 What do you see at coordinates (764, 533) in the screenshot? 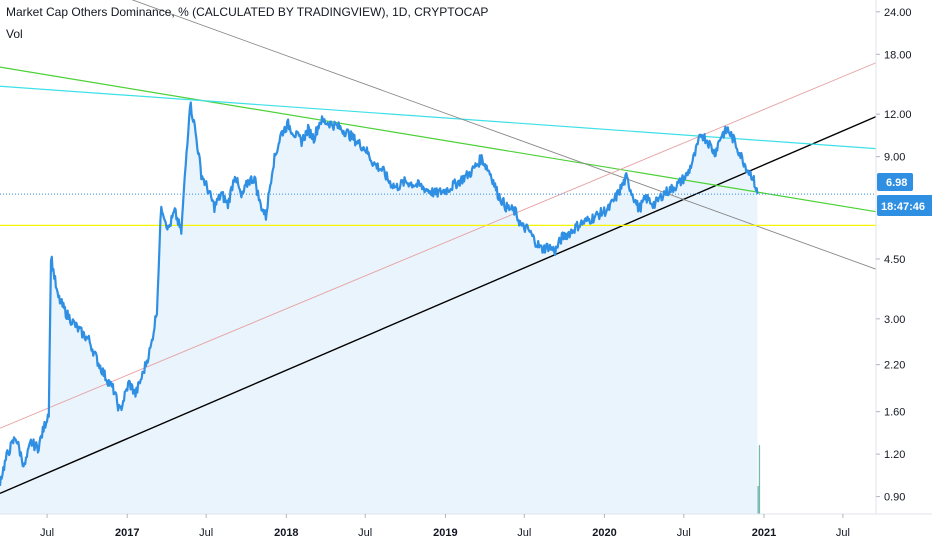
I see `x-tick-label: 2021` at bounding box center [764, 533].